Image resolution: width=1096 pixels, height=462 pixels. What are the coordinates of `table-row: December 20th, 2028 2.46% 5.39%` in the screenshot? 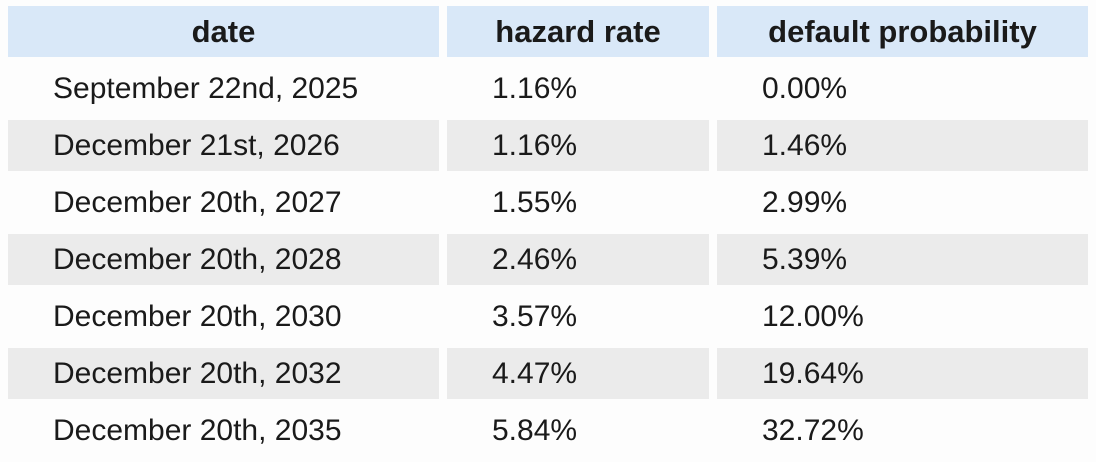 It's located at (548, 259).